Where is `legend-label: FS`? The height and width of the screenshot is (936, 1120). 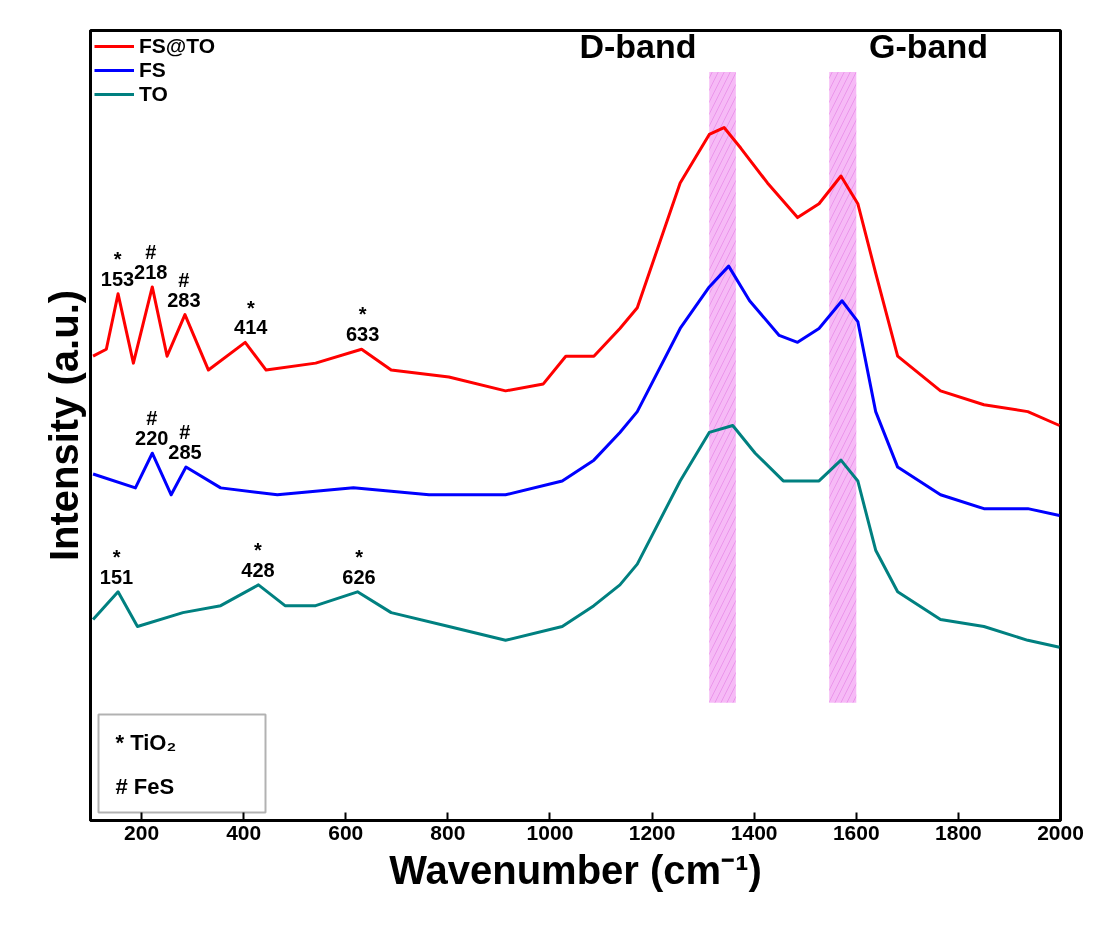 legend-label: FS is located at coordinates (152, 70).